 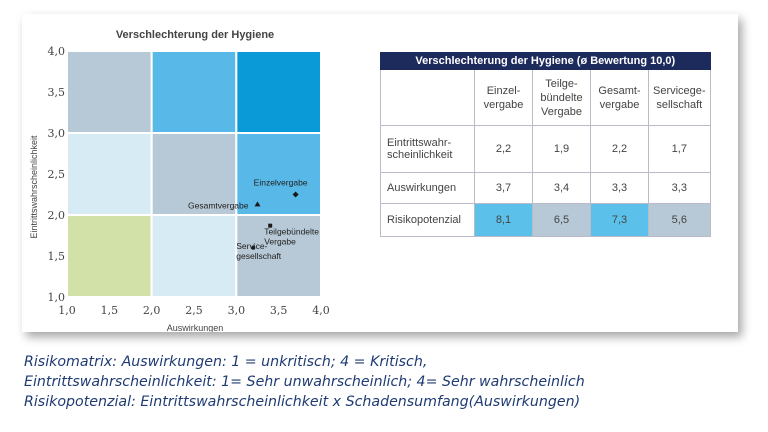 I want to click on risk-cell: 8,1, so click(x=503, y=220).